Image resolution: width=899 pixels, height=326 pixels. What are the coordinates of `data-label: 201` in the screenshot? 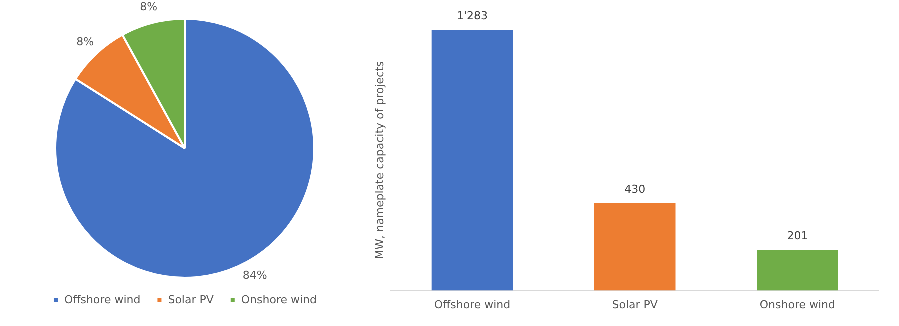 It's located at (797, 235).